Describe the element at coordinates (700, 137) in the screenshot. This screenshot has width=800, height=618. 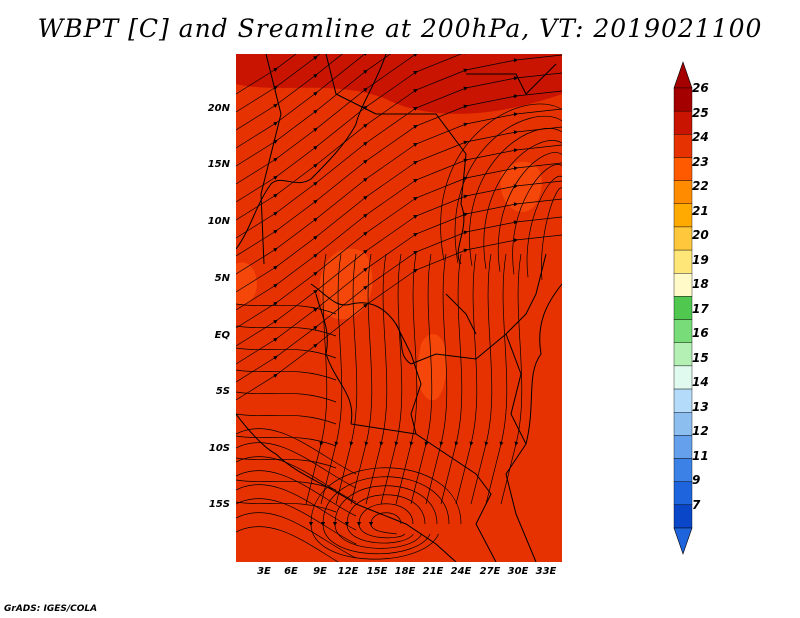
I see `colorbar-label: 24` at that location.